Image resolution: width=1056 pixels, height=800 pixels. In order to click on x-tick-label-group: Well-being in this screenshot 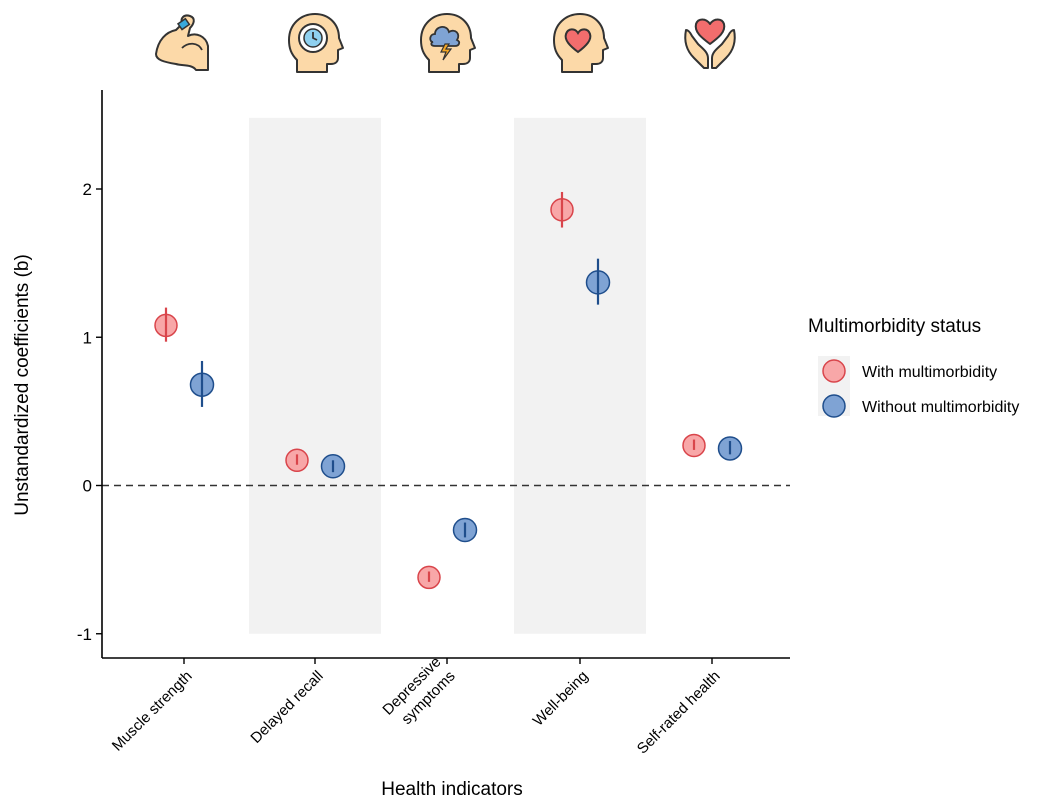, I will do `click(561, 699)`.